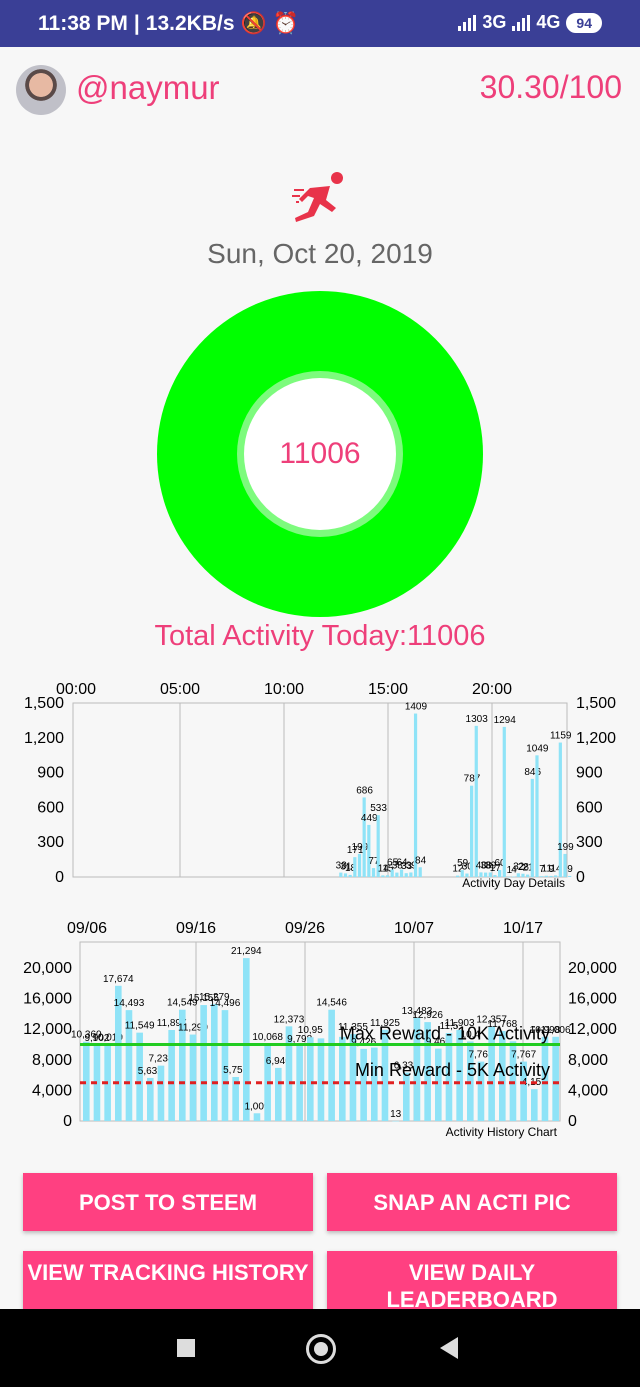 The width and height of the screenshot is (640, 1387). Describe the element at coordinates (523, 928) in the screenshot. I see `history-x-tick: 10/17` at that location.